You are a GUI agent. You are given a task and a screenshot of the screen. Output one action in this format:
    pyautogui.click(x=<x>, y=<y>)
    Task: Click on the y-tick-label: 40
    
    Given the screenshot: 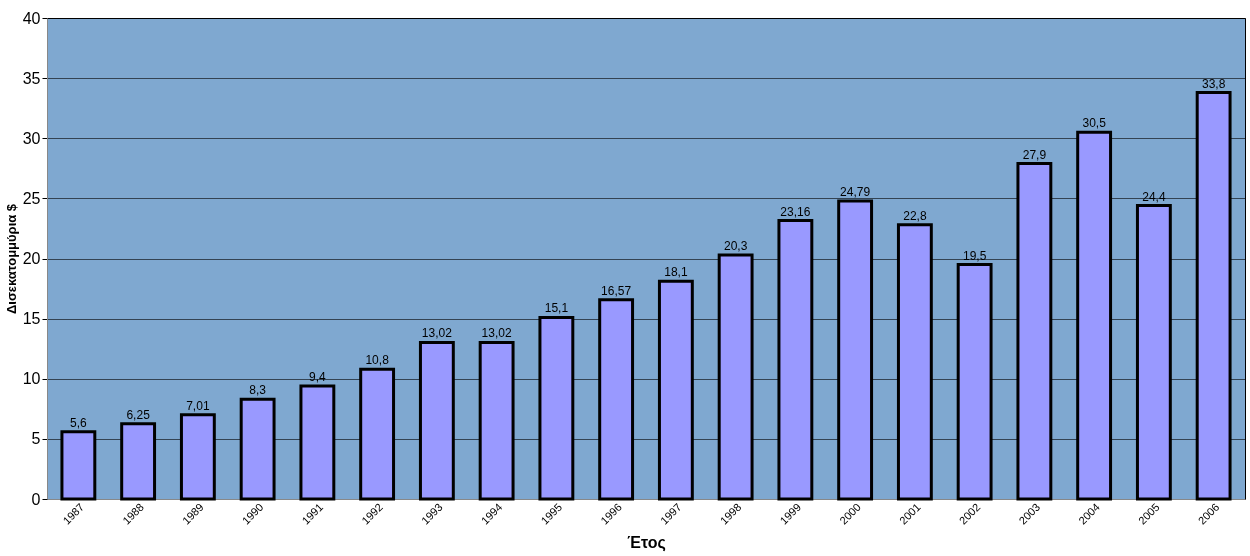 What is the action you would take?
    pyautogui.click(x=31, y=18)
    